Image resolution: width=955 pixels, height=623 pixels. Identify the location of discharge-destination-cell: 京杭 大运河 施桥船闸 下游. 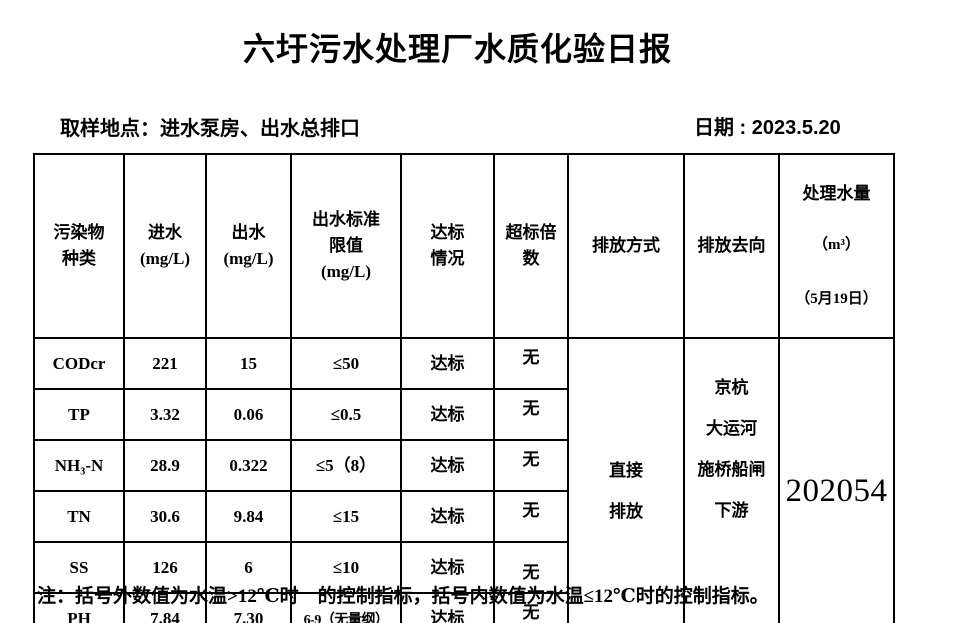
(731, 480).